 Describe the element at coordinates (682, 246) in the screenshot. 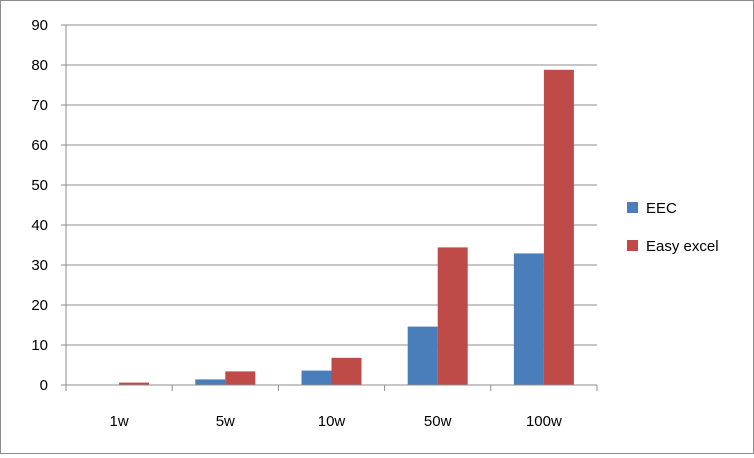

I see `legend-label: Easy excel` at that location.